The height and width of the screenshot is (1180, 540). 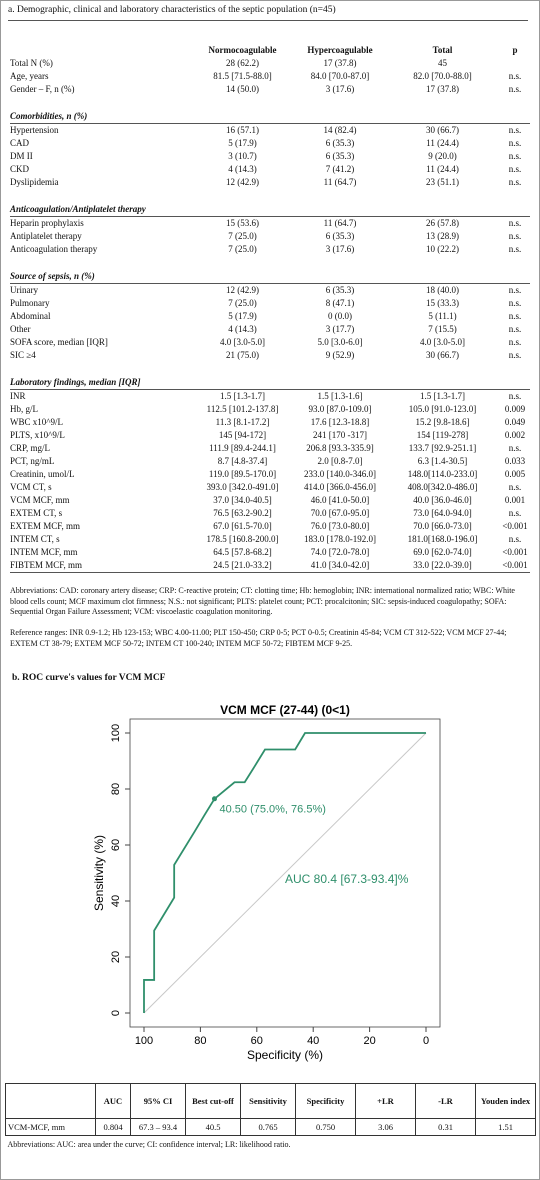 What do you see at coordinates (515, 435) in the screenshot?
I see `cell: 0.002` at bounding box center [515, 435].